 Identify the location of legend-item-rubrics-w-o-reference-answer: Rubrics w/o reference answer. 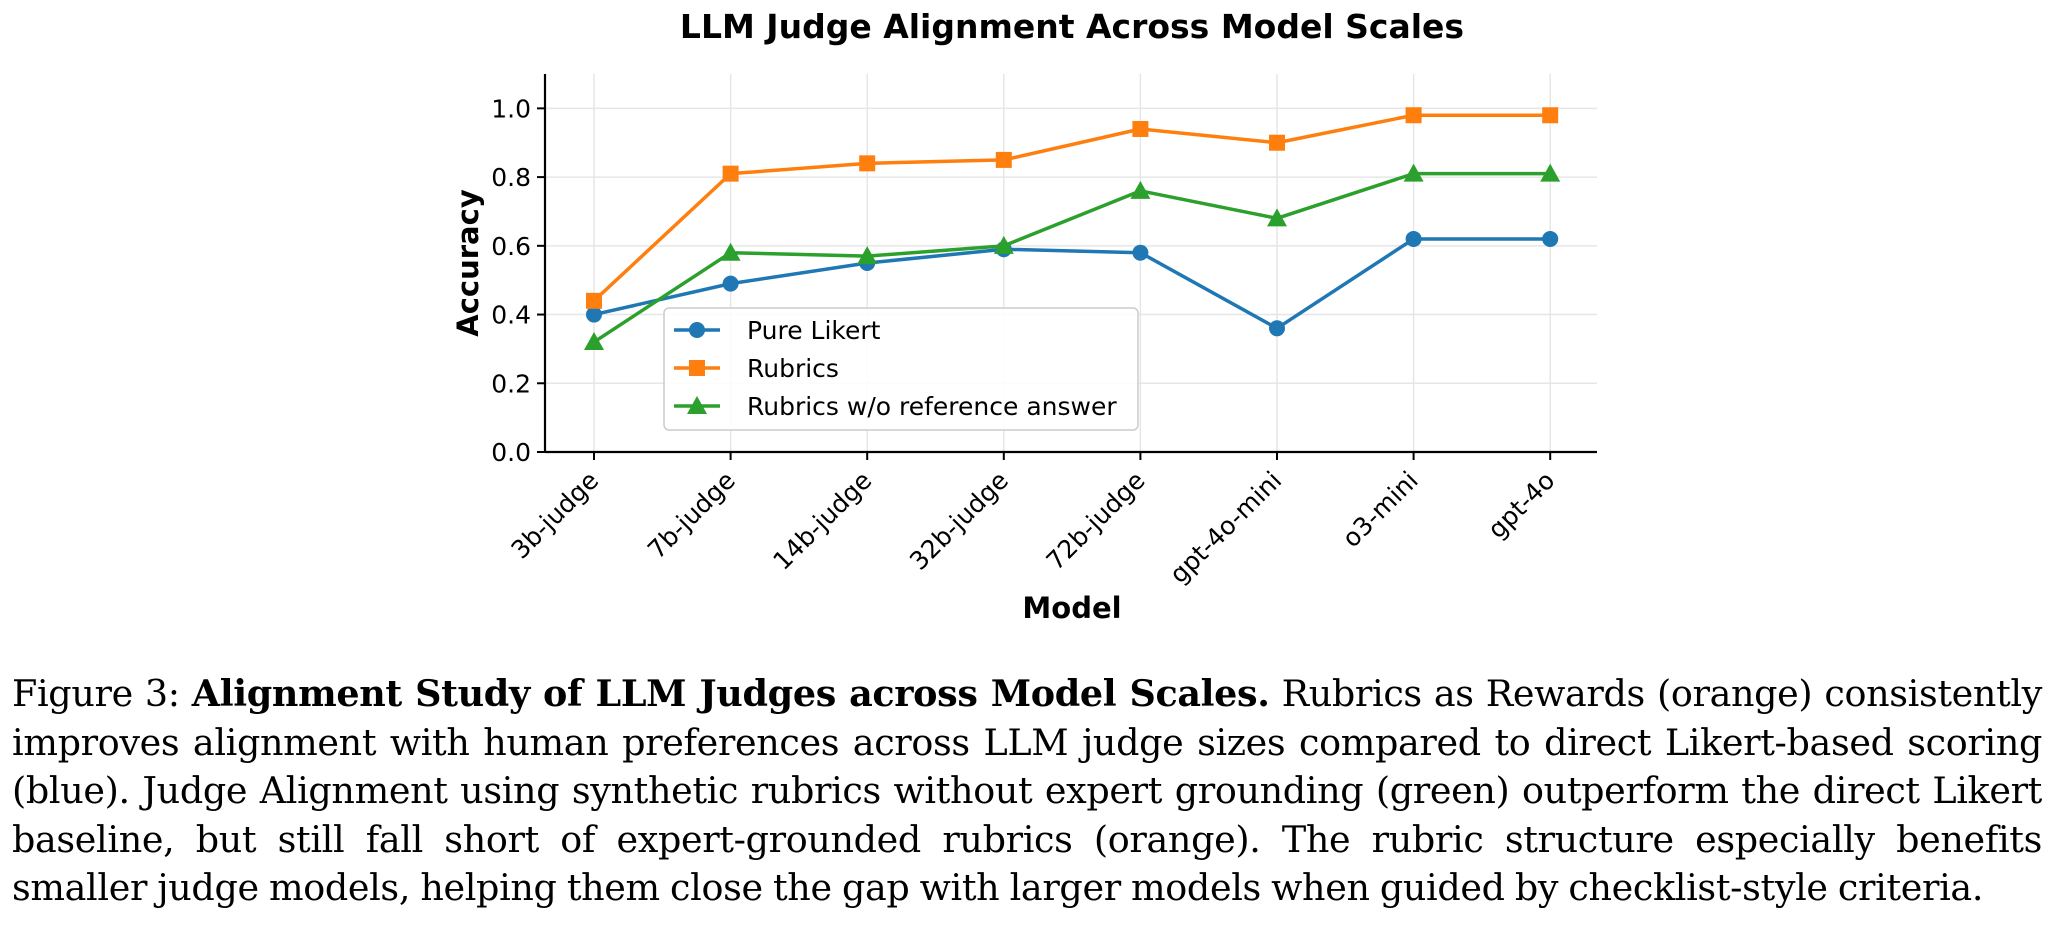
(895, 406).